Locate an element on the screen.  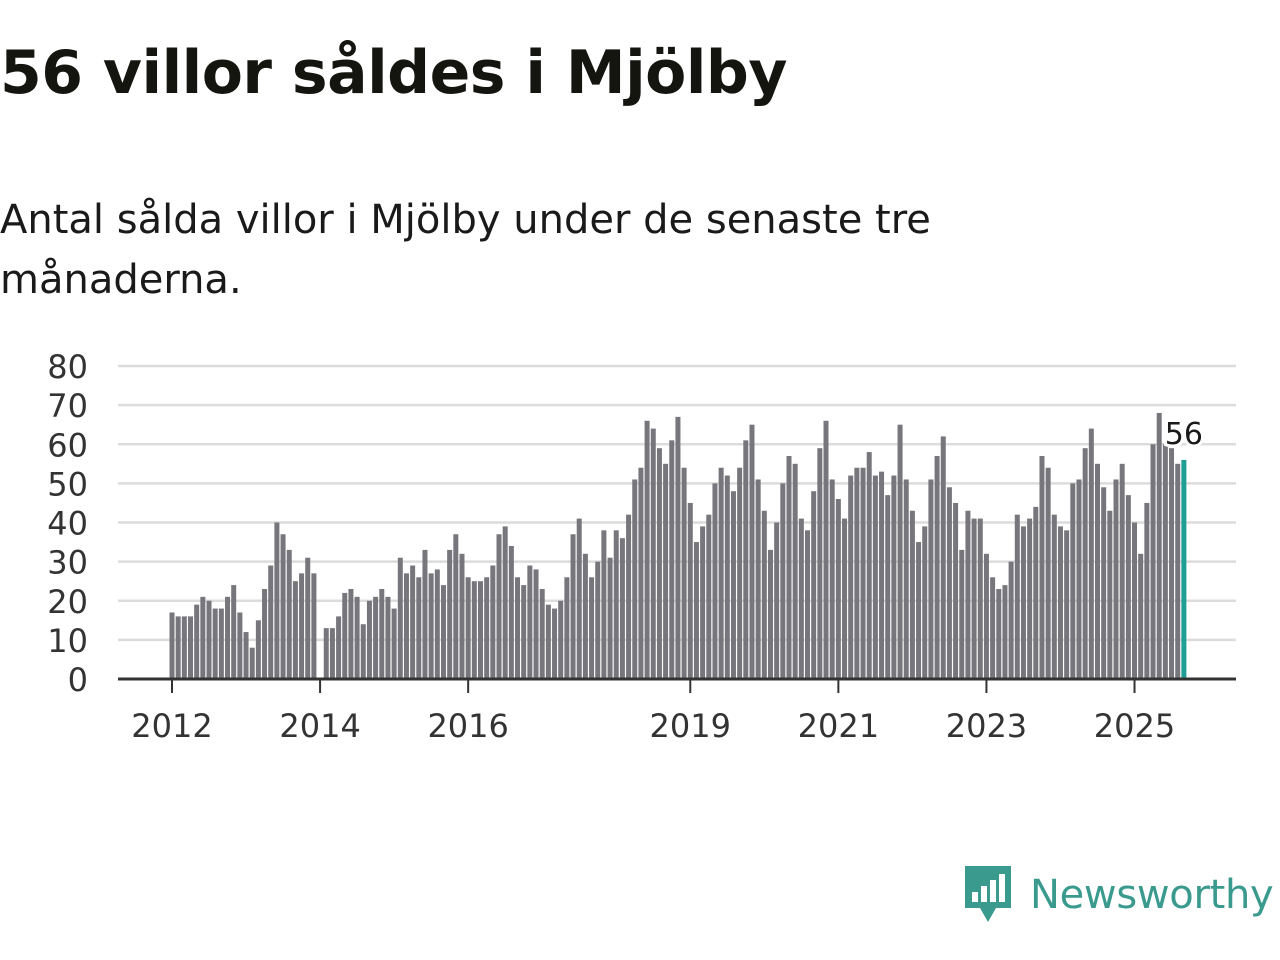
y-tick-label: 30 is located at coordinates (67, 563).